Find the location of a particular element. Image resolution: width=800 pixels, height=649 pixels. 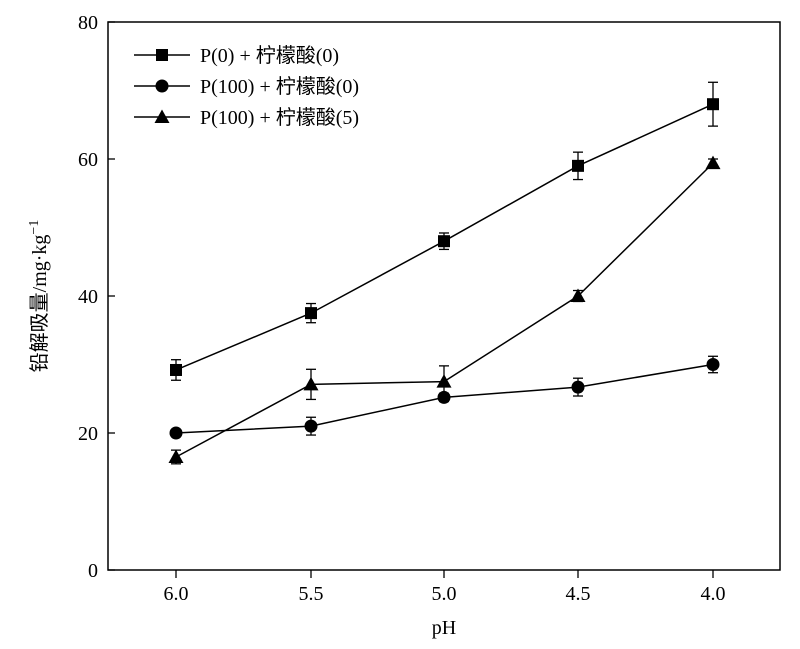

legend-item: P(100) + 柠檬酸(5) is located at coordinates (246, 117).